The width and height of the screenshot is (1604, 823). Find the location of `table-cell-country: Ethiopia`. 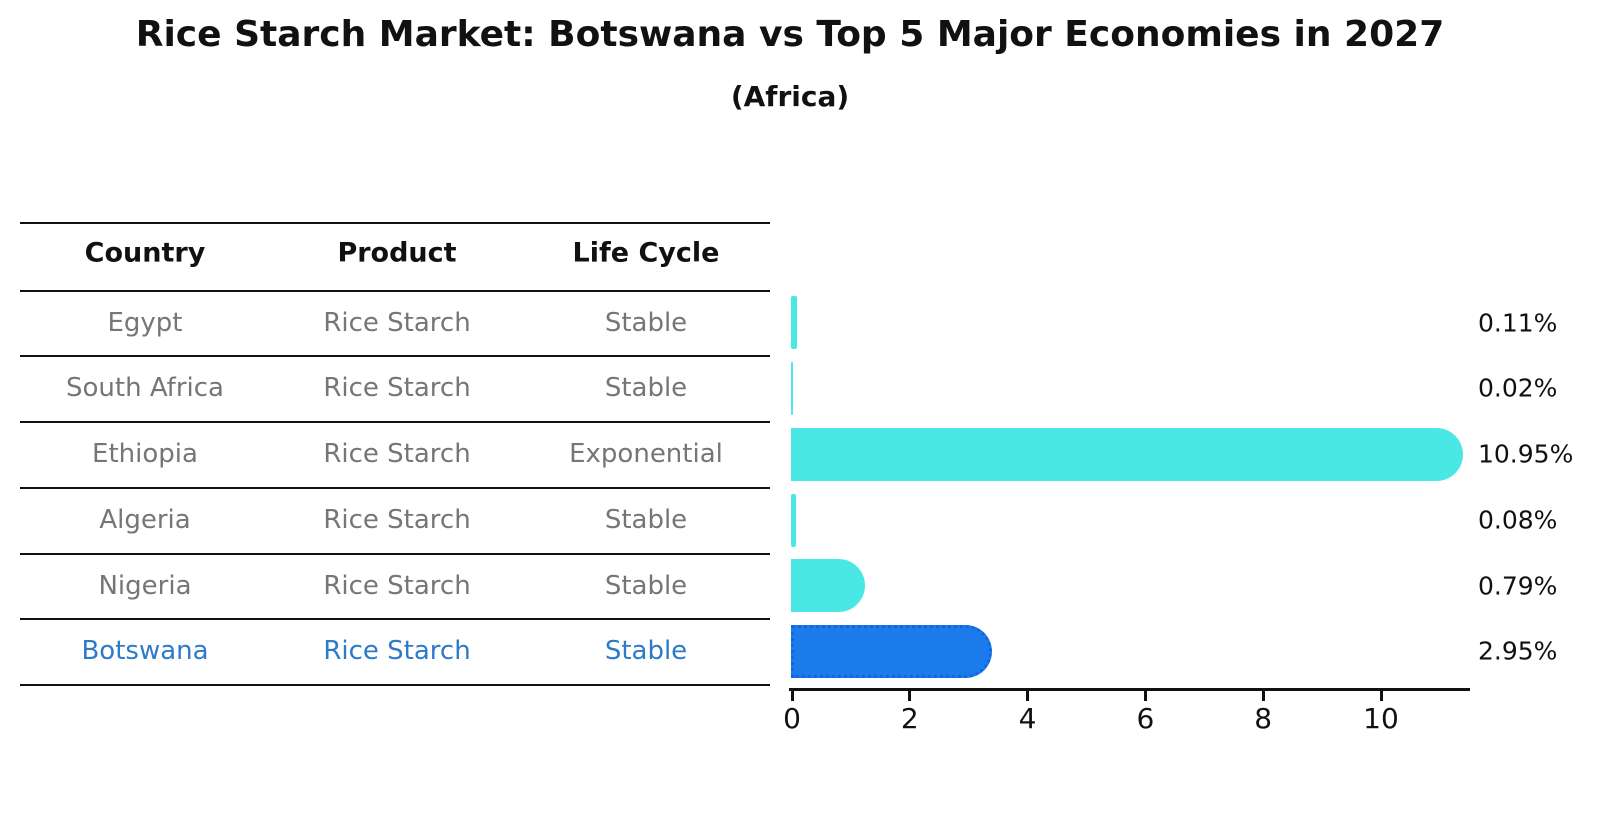

table-cell-country: Ethiopia is located at coordinates (145, 454).